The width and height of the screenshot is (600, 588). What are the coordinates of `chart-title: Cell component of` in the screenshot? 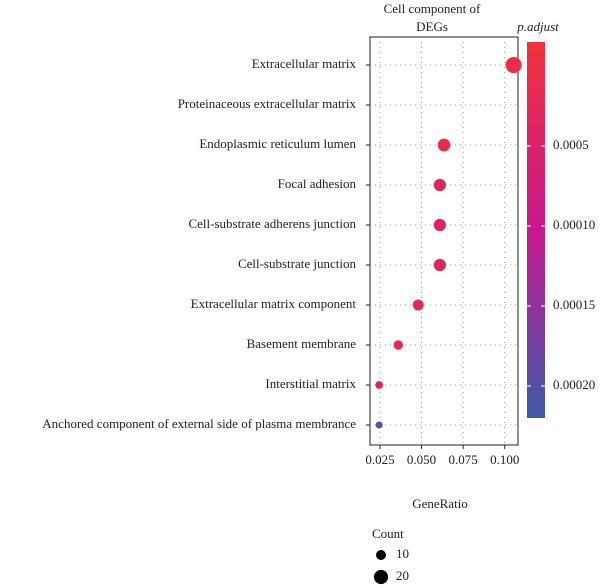 It's located at (432, 8).